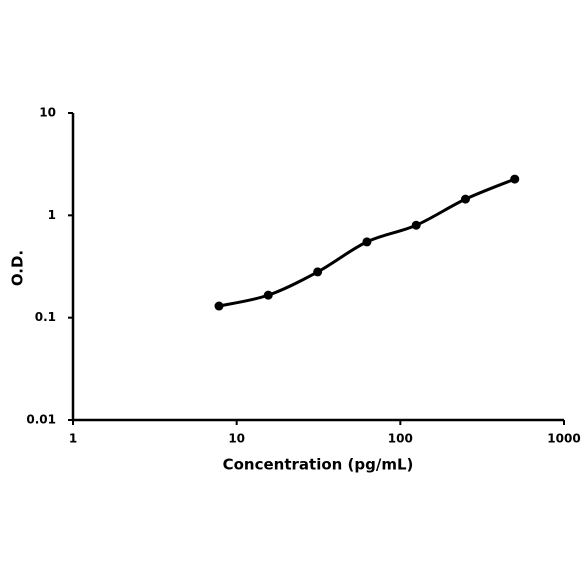 The image size is (584, 584). I want to click on y-tick-label: 10, so click(47, 113).